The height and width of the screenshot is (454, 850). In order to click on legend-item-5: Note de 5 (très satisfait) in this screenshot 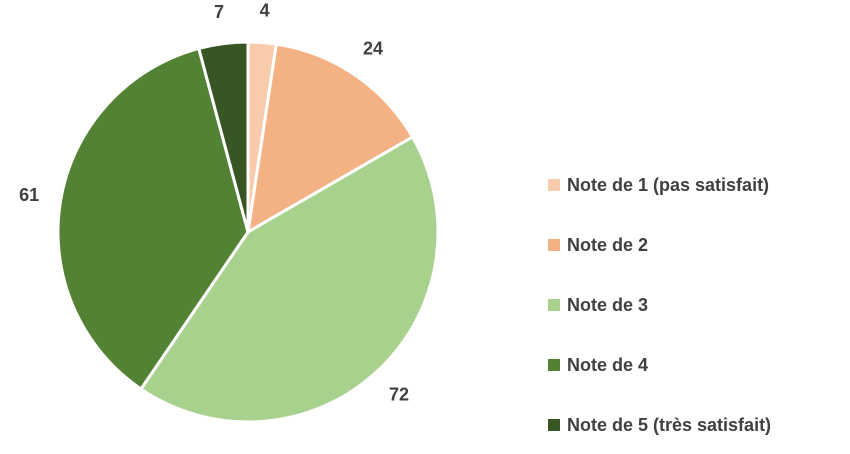, I will do `click(659, 425)`.